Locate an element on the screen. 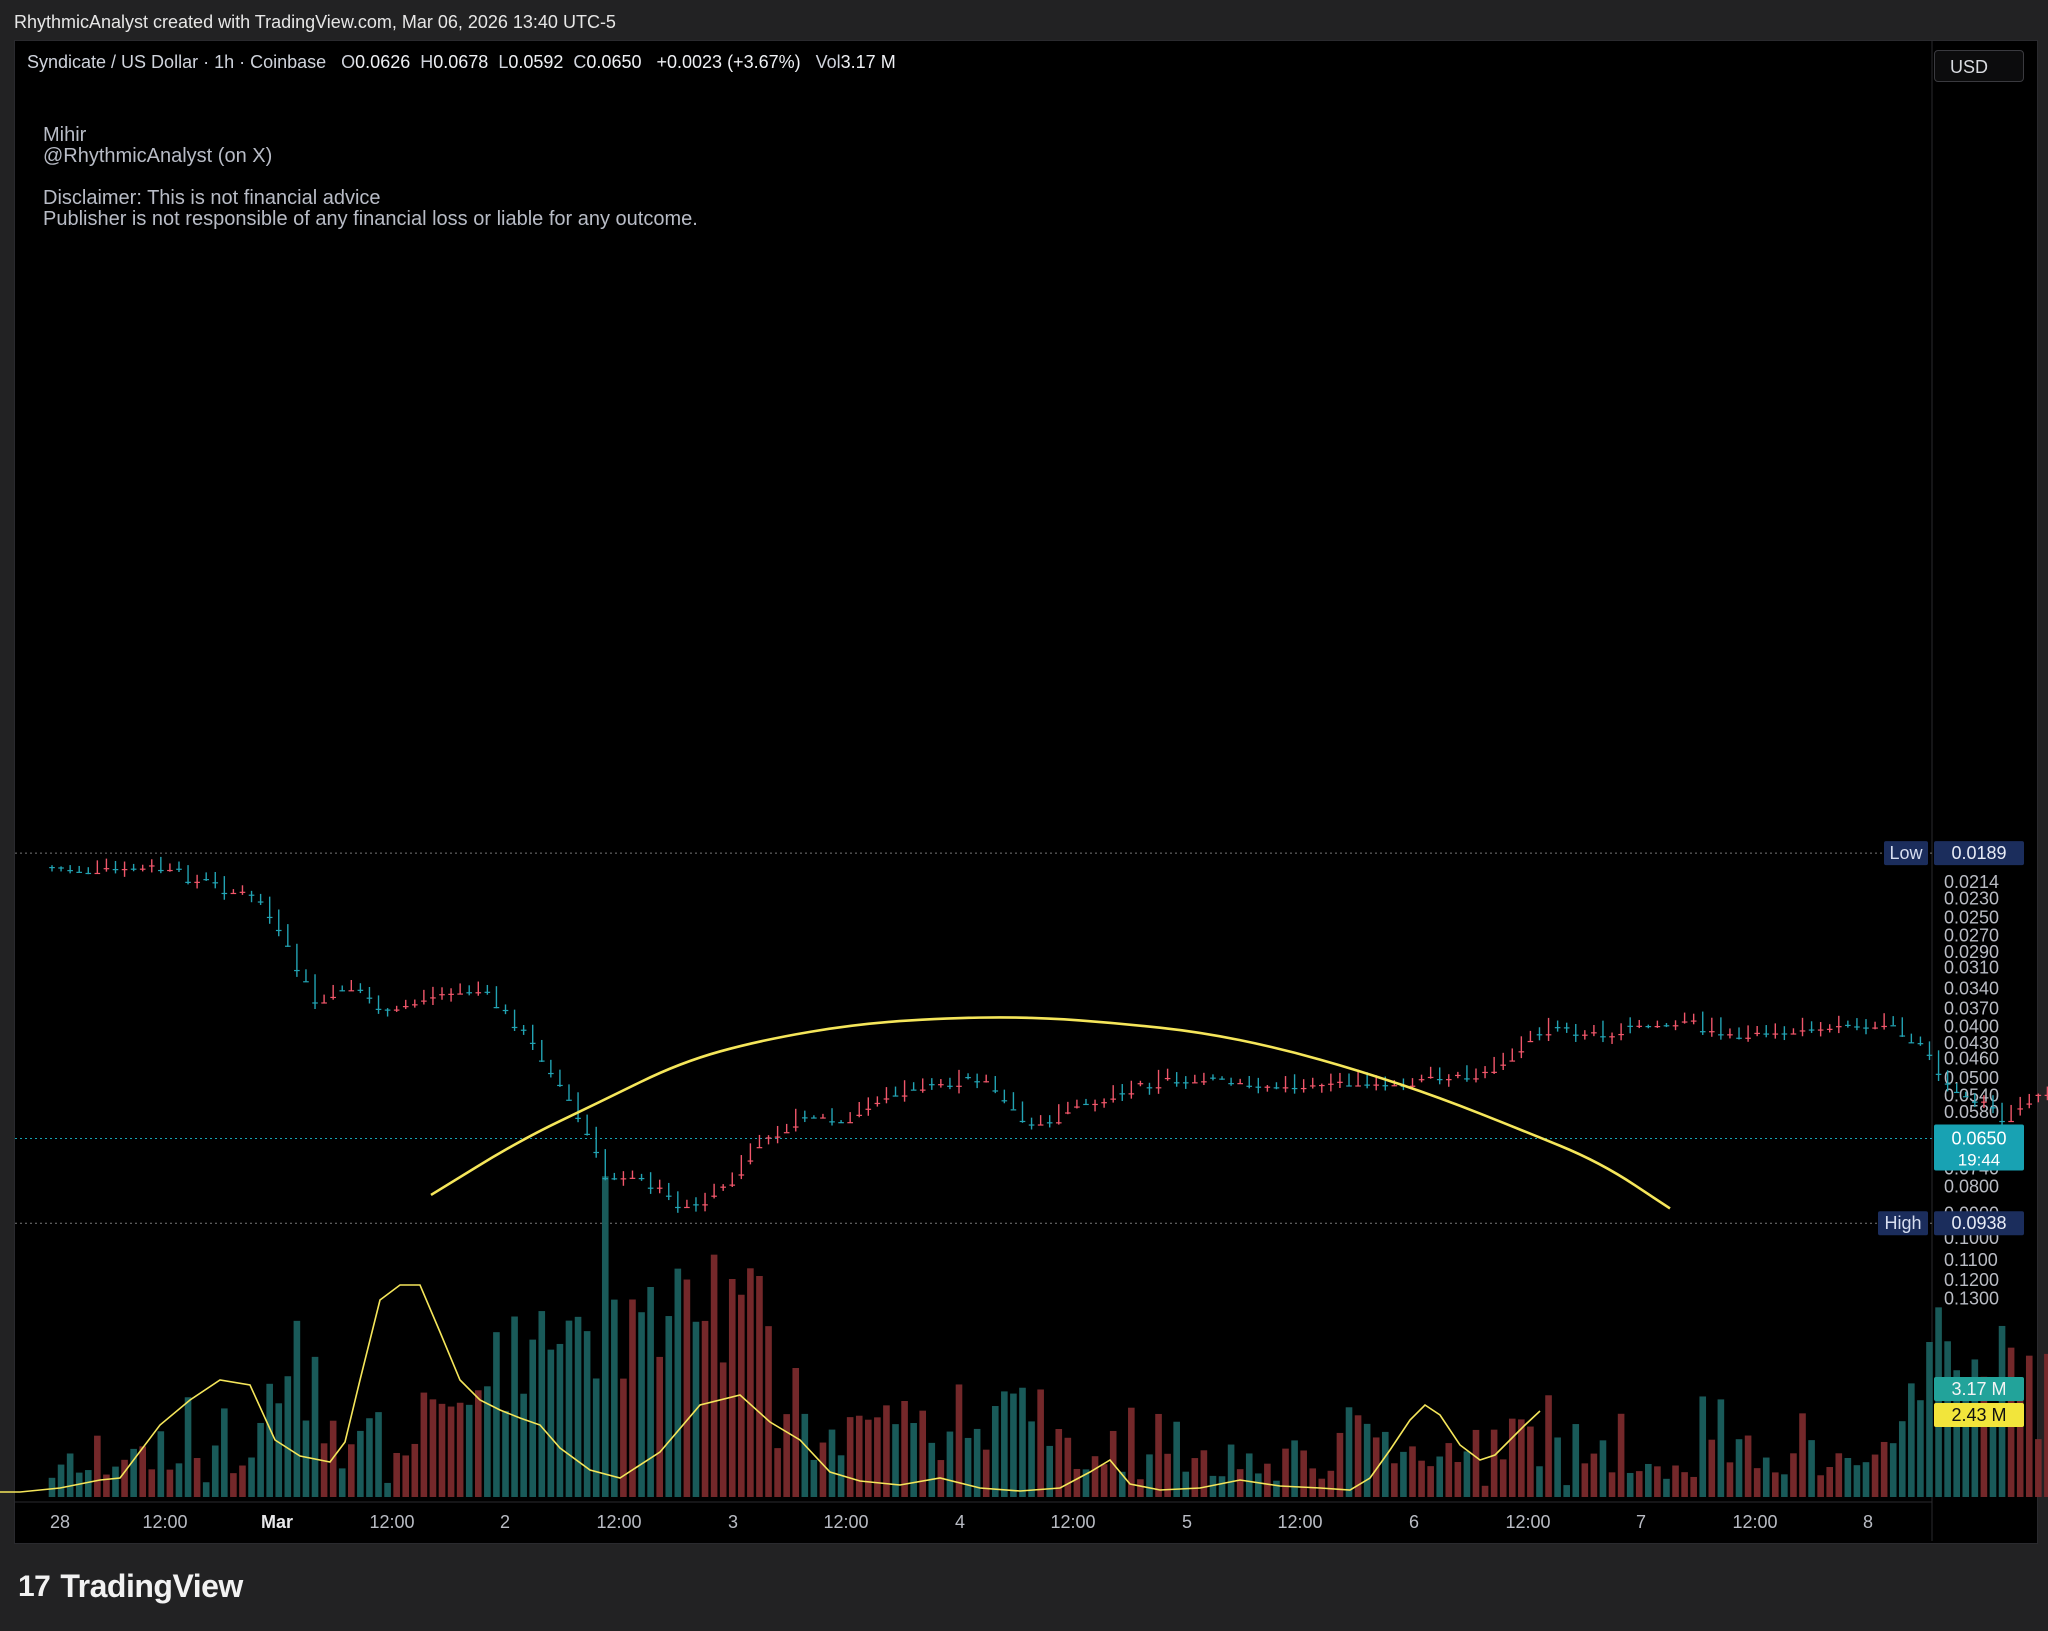 Image resolution: width=2048 pixels, height=1631 pixels. high-tag-label-text: High is located at coordinates (1902, 1223).